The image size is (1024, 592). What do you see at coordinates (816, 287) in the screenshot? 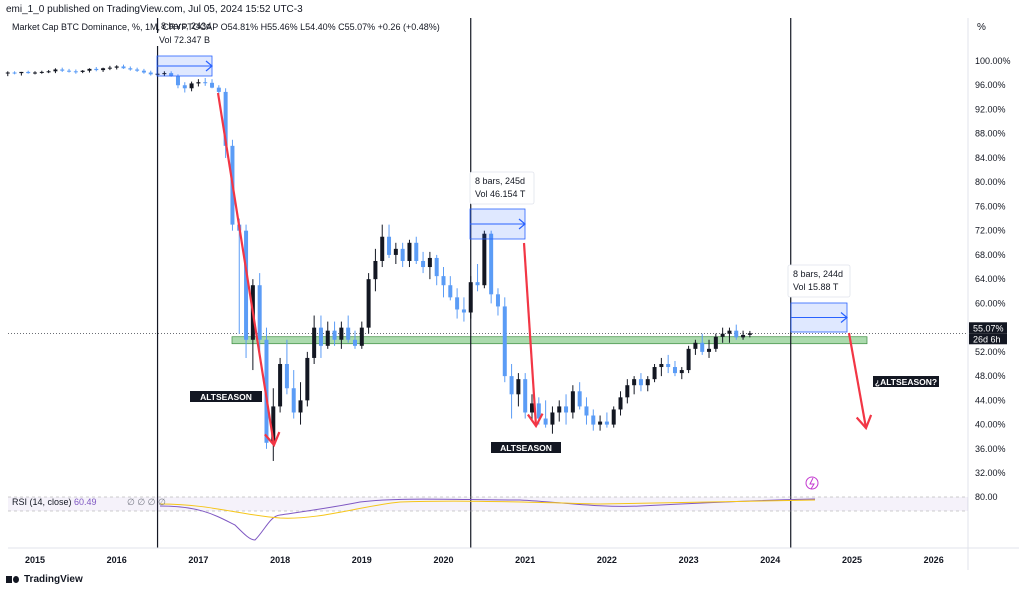
I see `range3-tooltip-text: Vol 15.88 T` at bounding box center [816, 287].